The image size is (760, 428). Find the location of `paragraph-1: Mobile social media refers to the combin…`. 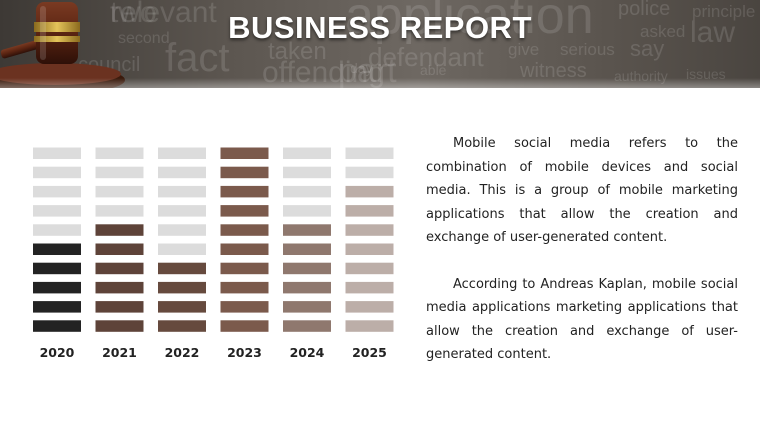

paragraph-1: Mobile social media refers to the combin… is located at coordinates (582, 190).